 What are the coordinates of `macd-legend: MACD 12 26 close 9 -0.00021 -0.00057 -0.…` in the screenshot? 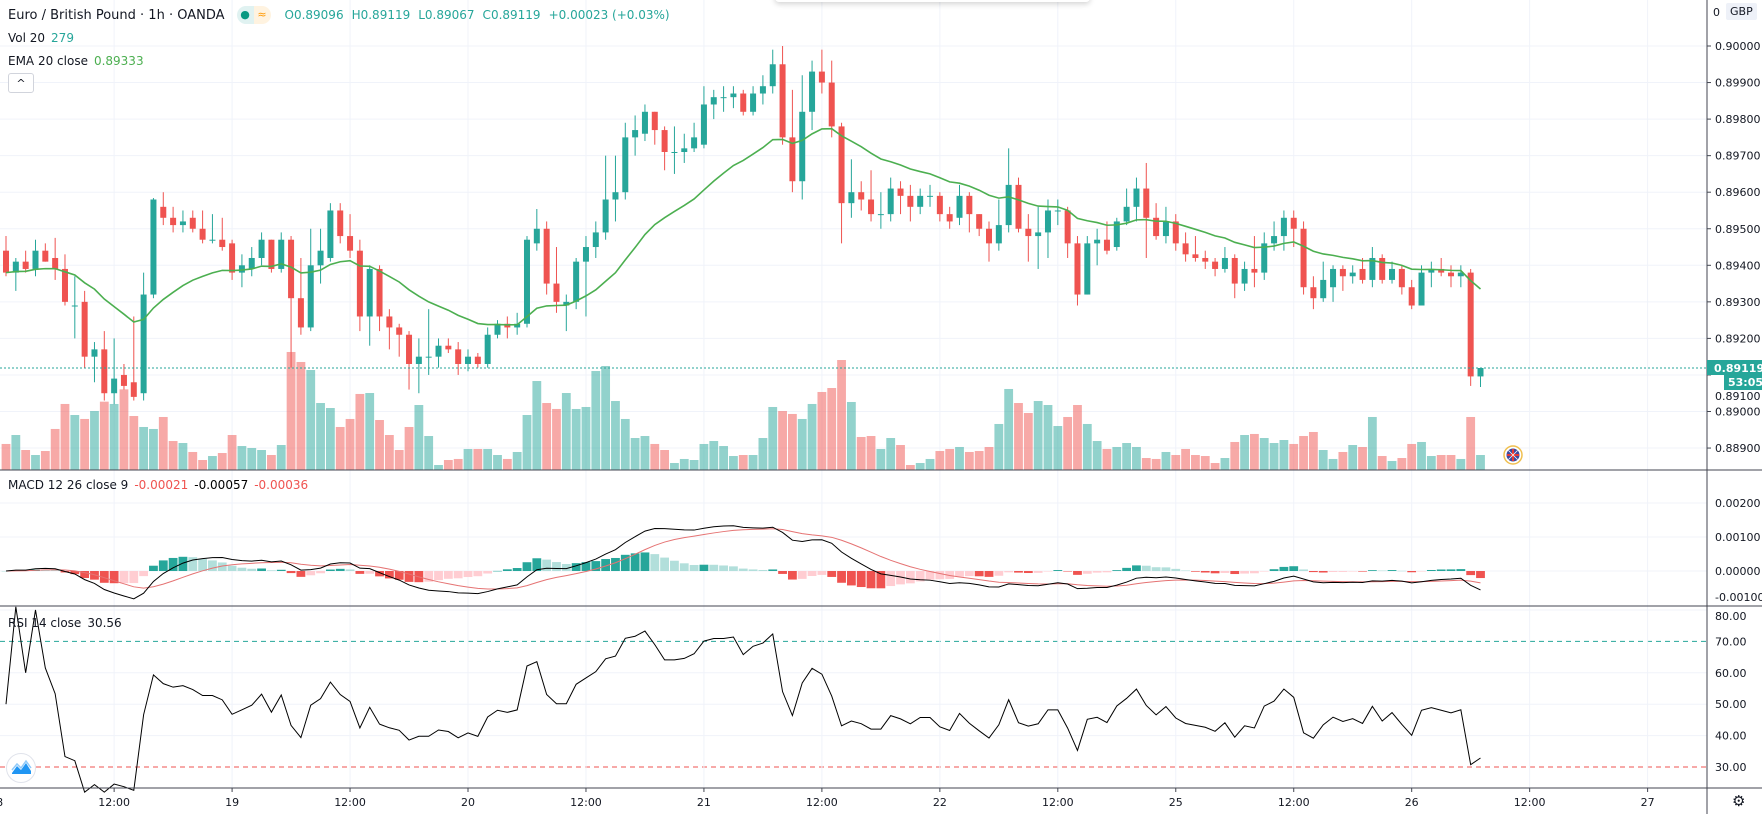 It's located at (158, 485).